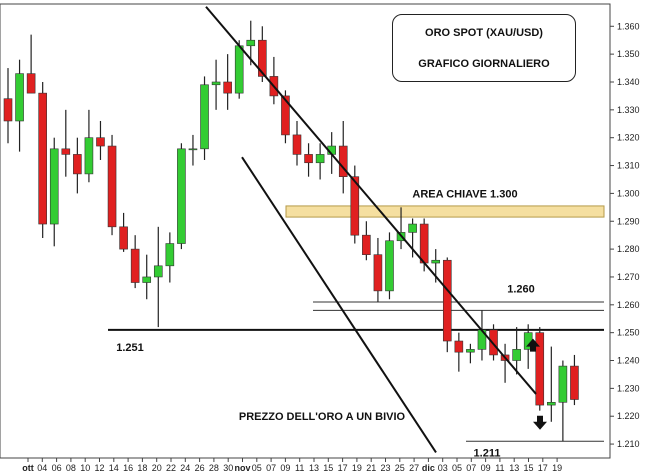 This screenshot has height=476, width=650. I want to click on arrow-down-icon, so click(540, 422).